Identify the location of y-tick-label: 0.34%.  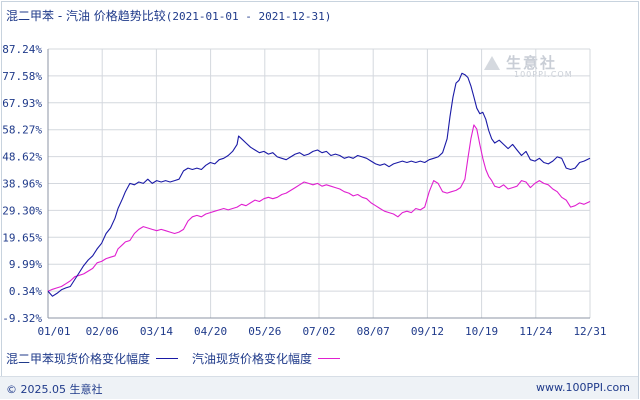
(25, 291).